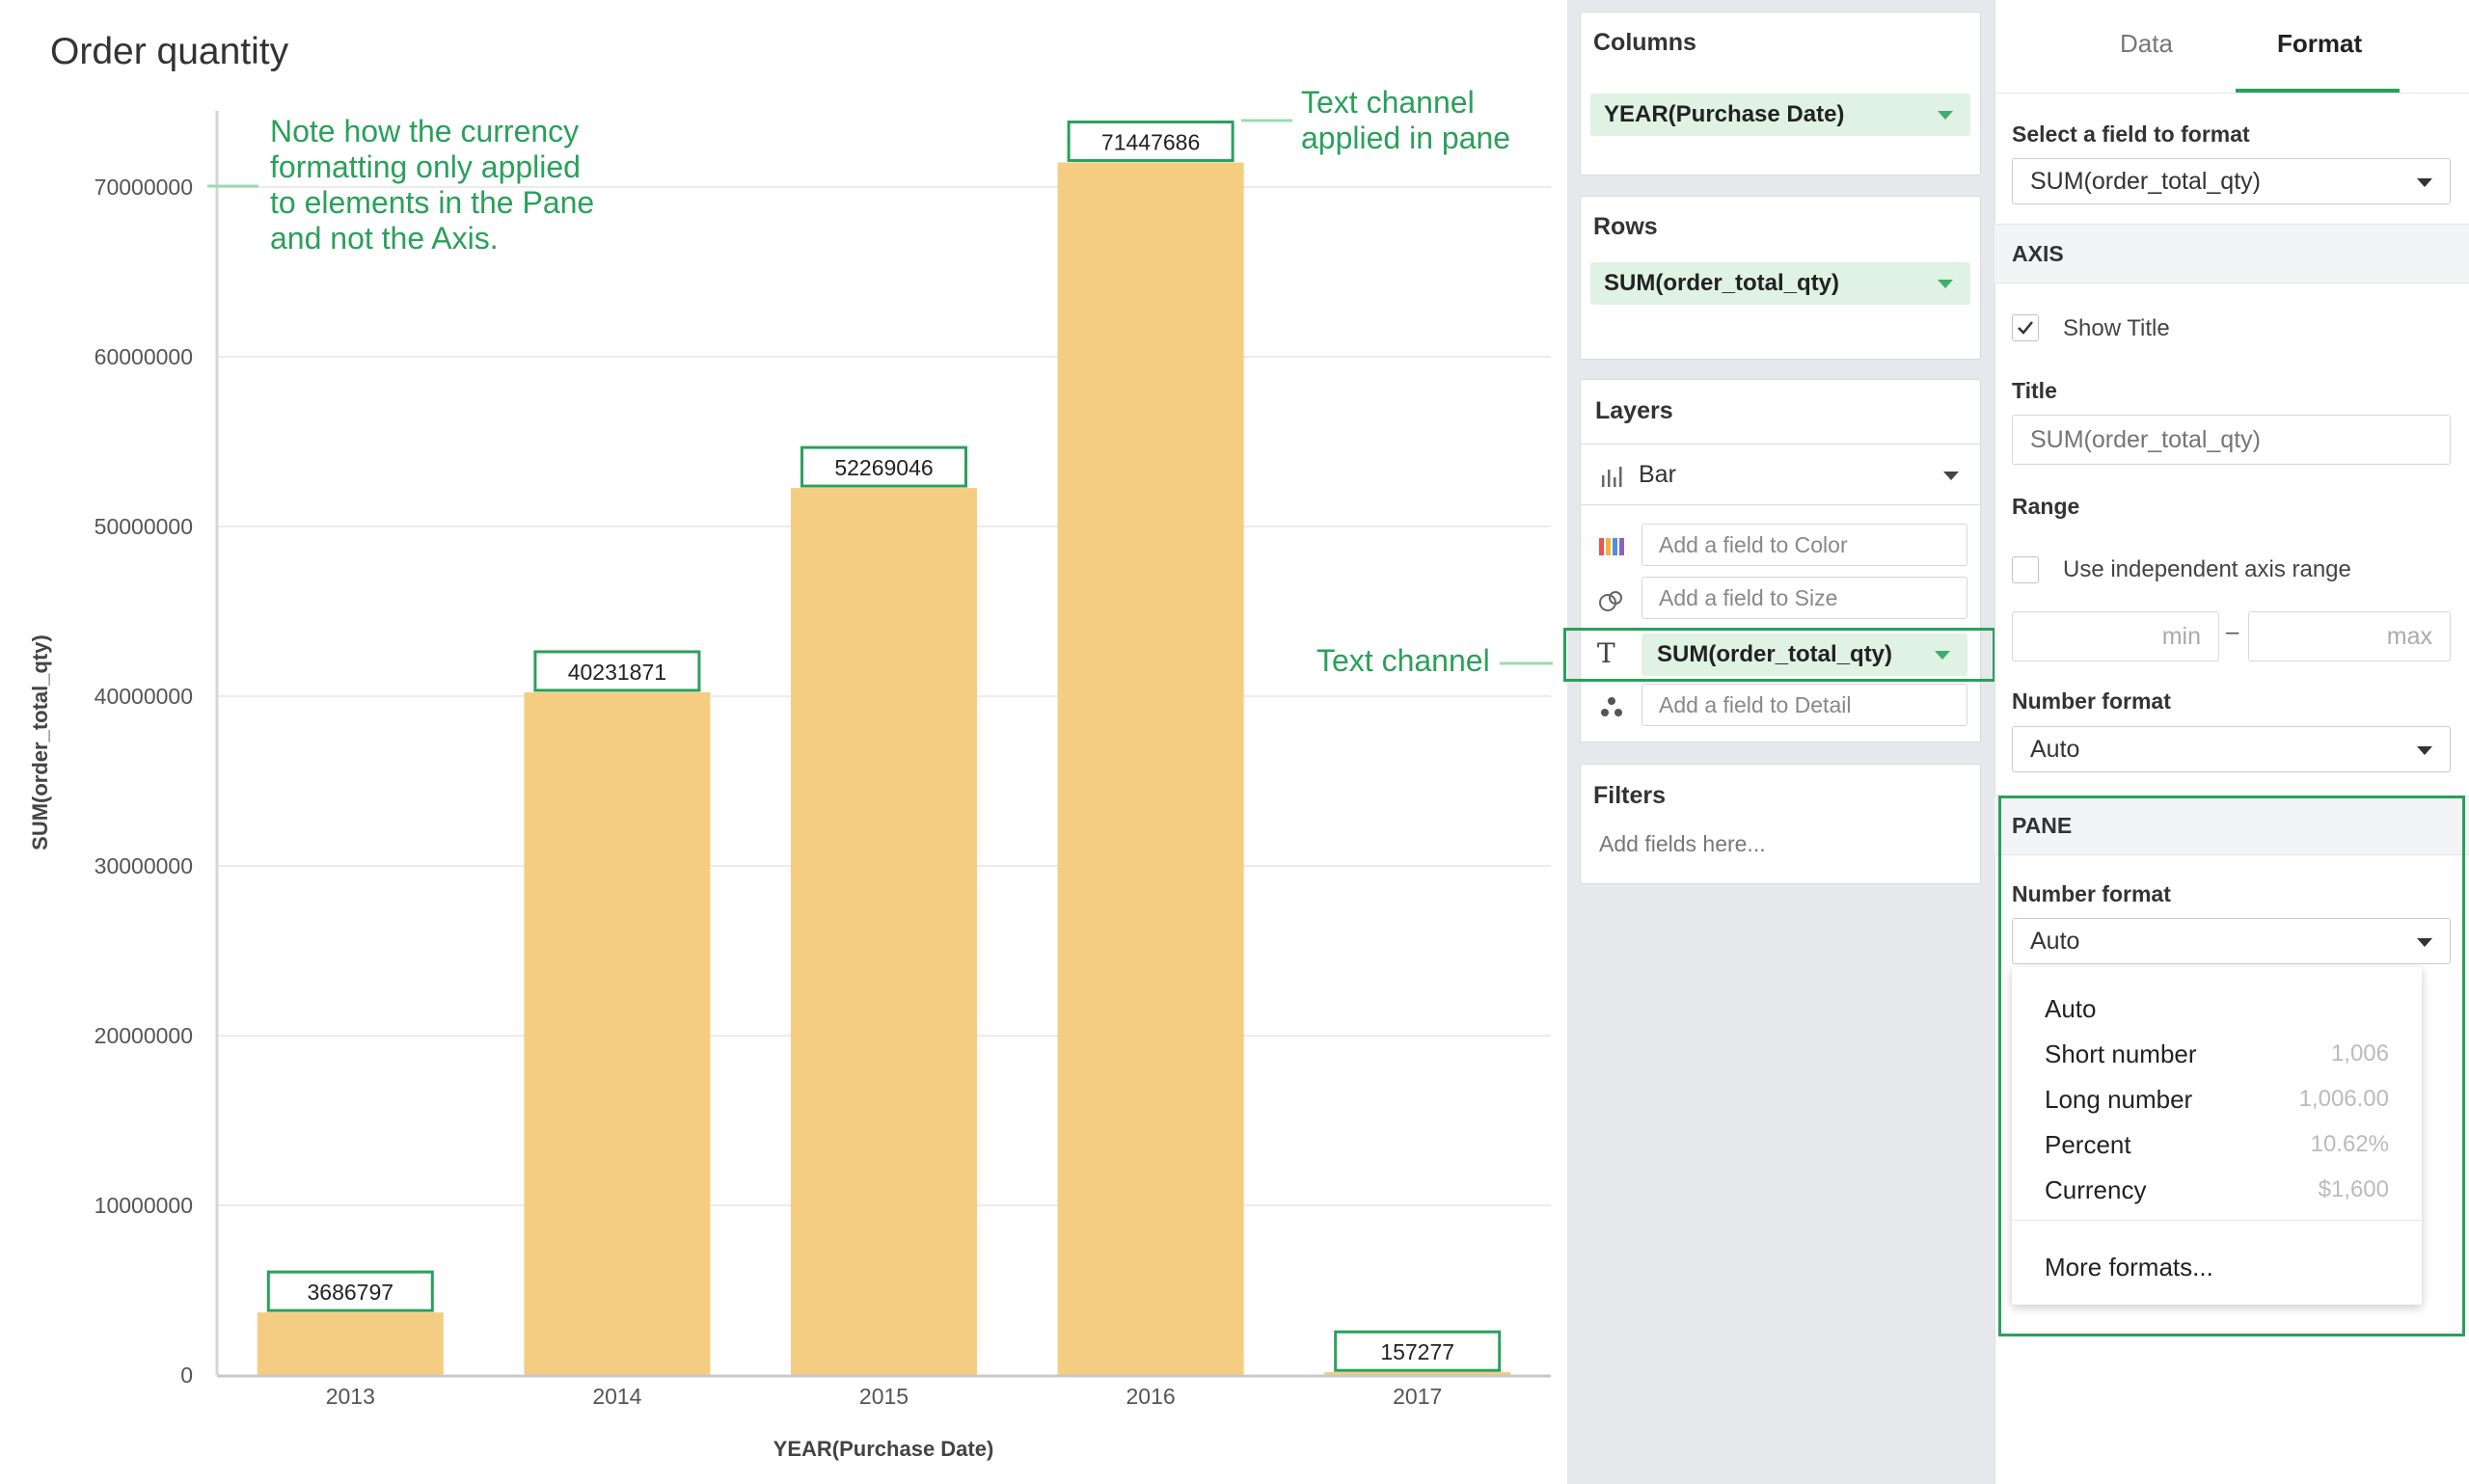 The image size is (2469, 1484). What do you see at coordinates (2119, 1099) in the screenshot?
I see `menu-item-long-number: Long number` at bounding box center [2119, 1099].